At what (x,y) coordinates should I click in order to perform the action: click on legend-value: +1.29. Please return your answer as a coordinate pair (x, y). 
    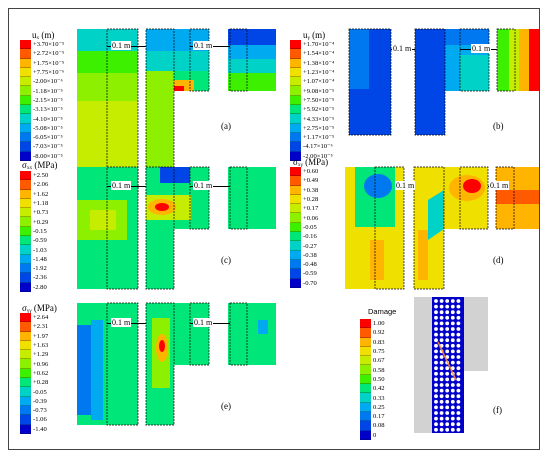
    Looking at the image, I should click on (41, 355).